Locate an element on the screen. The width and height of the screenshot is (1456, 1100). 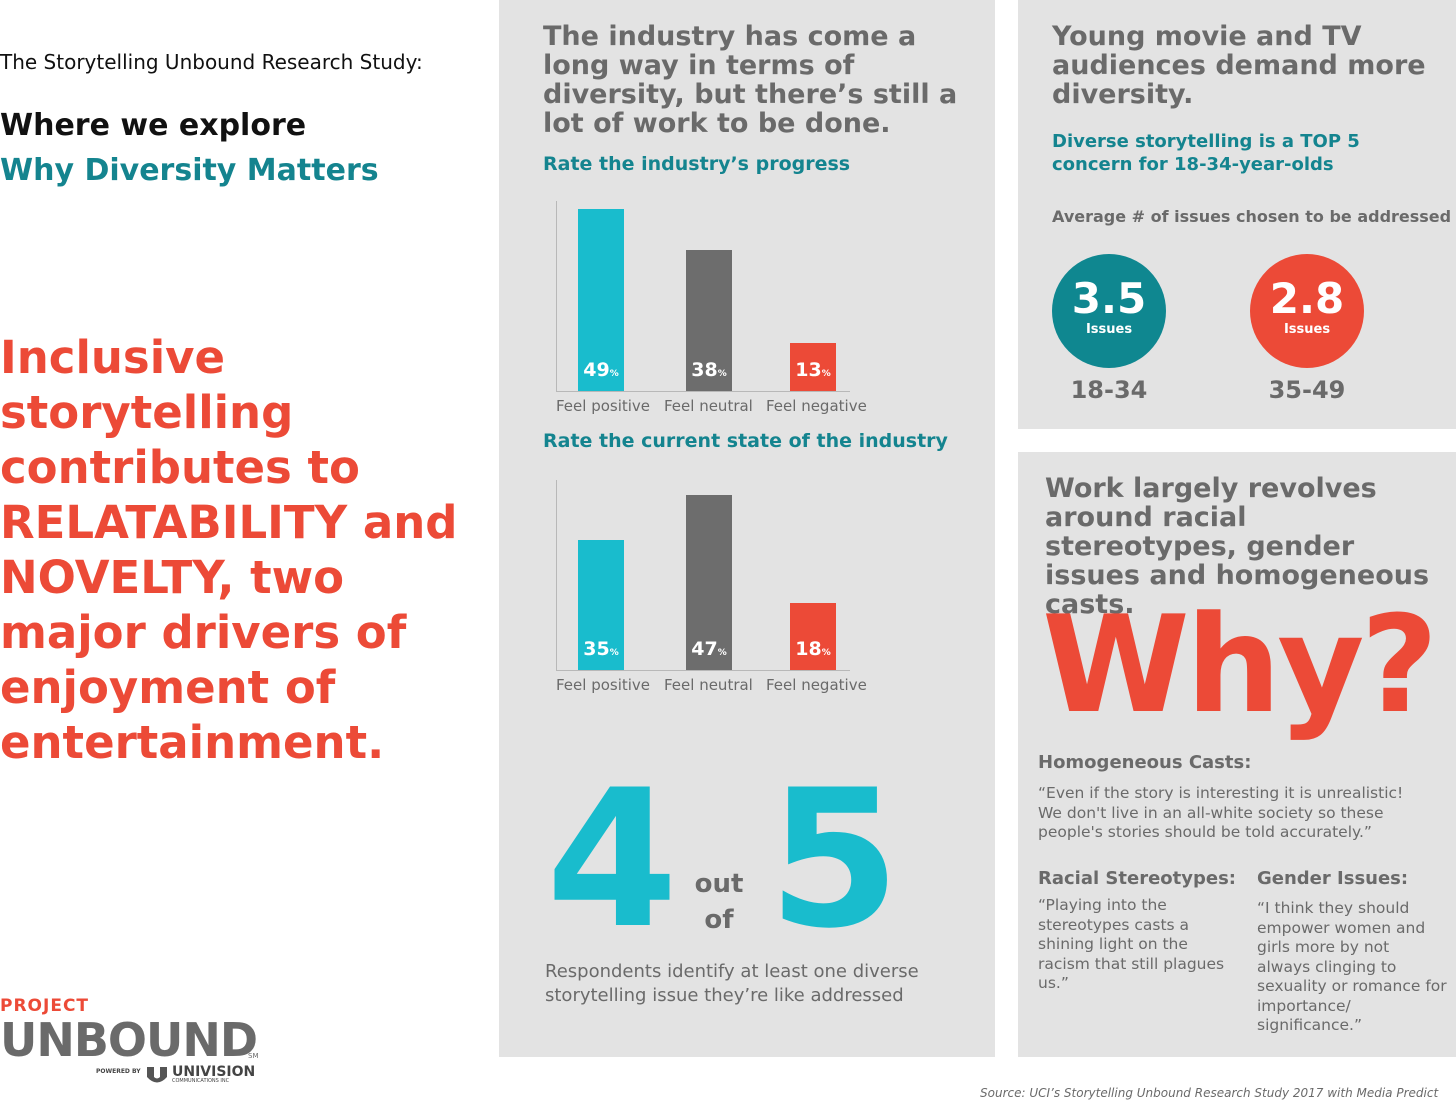
stat-four: 4 is located at coordinates (612, 859).